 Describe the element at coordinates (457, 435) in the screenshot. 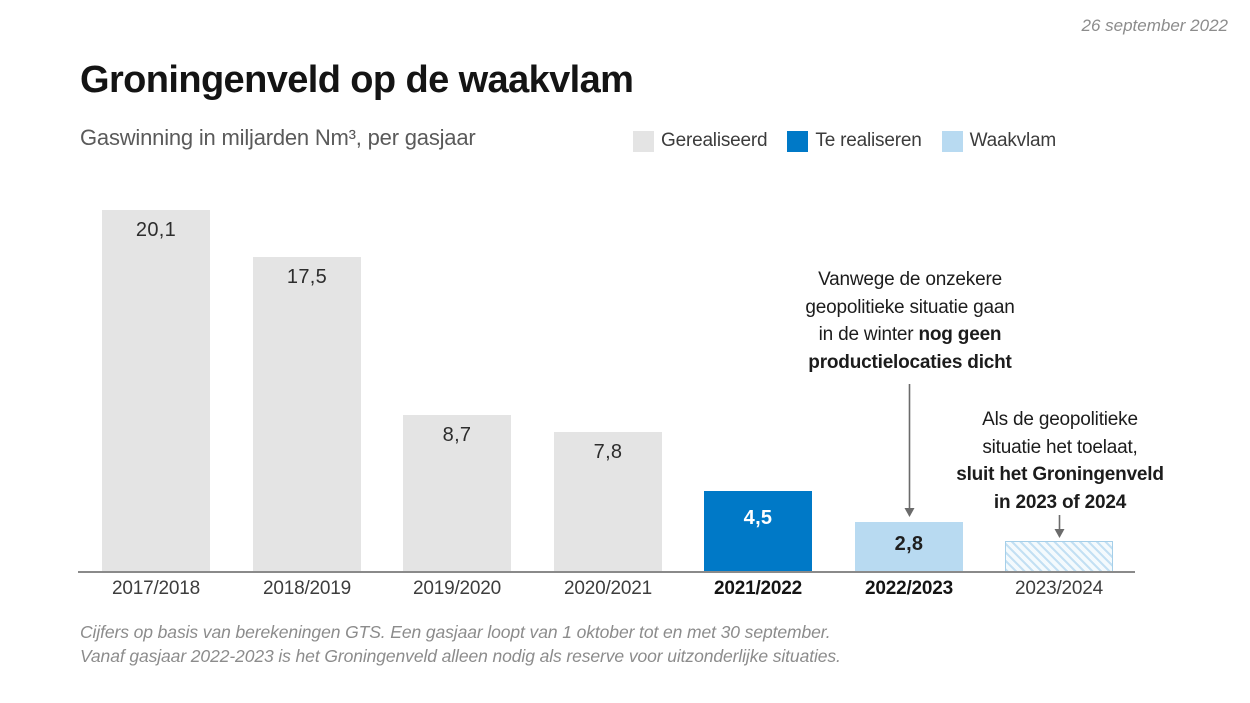

I see `bar-value-label: 8,7` at that location.